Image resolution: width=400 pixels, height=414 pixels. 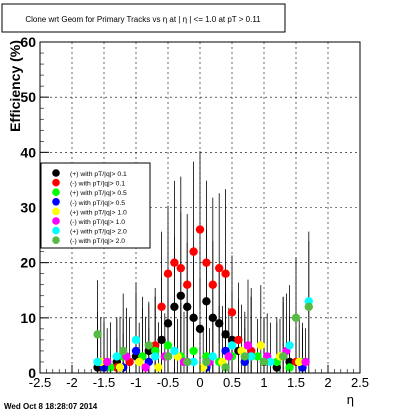 I want to click on x-tick-label: 0.5, so click(x=232, y=382).